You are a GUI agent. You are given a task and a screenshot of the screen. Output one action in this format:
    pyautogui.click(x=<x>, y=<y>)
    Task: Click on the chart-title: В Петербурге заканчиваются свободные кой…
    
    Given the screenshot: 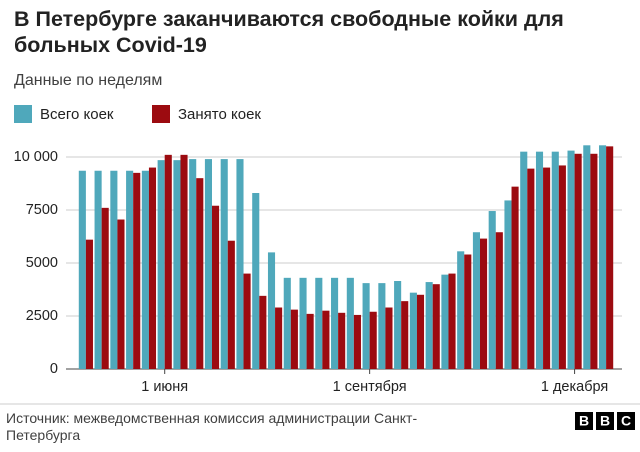 What is the action you would take?
    pyautogui.click(x=289, y=32)
    